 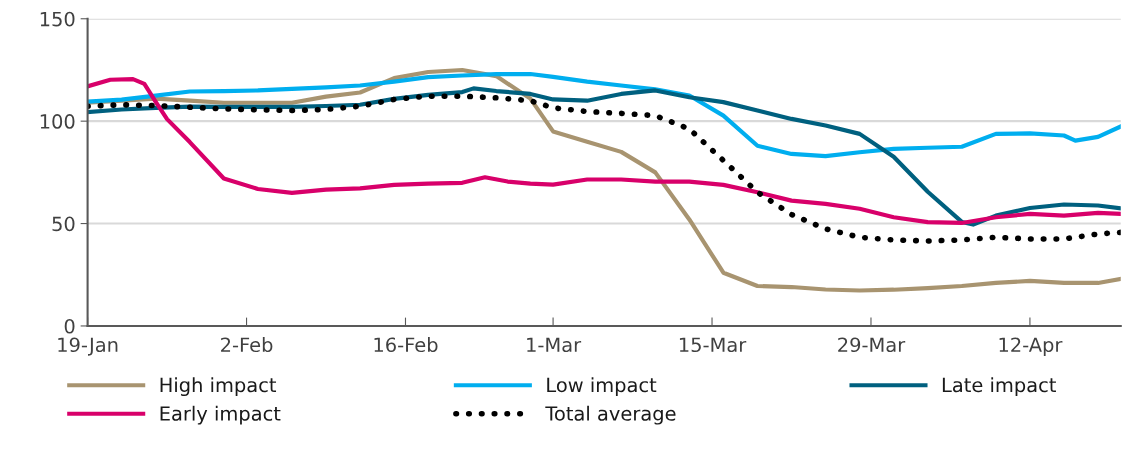 What do you see at coordinates (247, 345) in the screenshot?
I see `x-tick-label: 2-Feb` at bounding box center [247, 345].